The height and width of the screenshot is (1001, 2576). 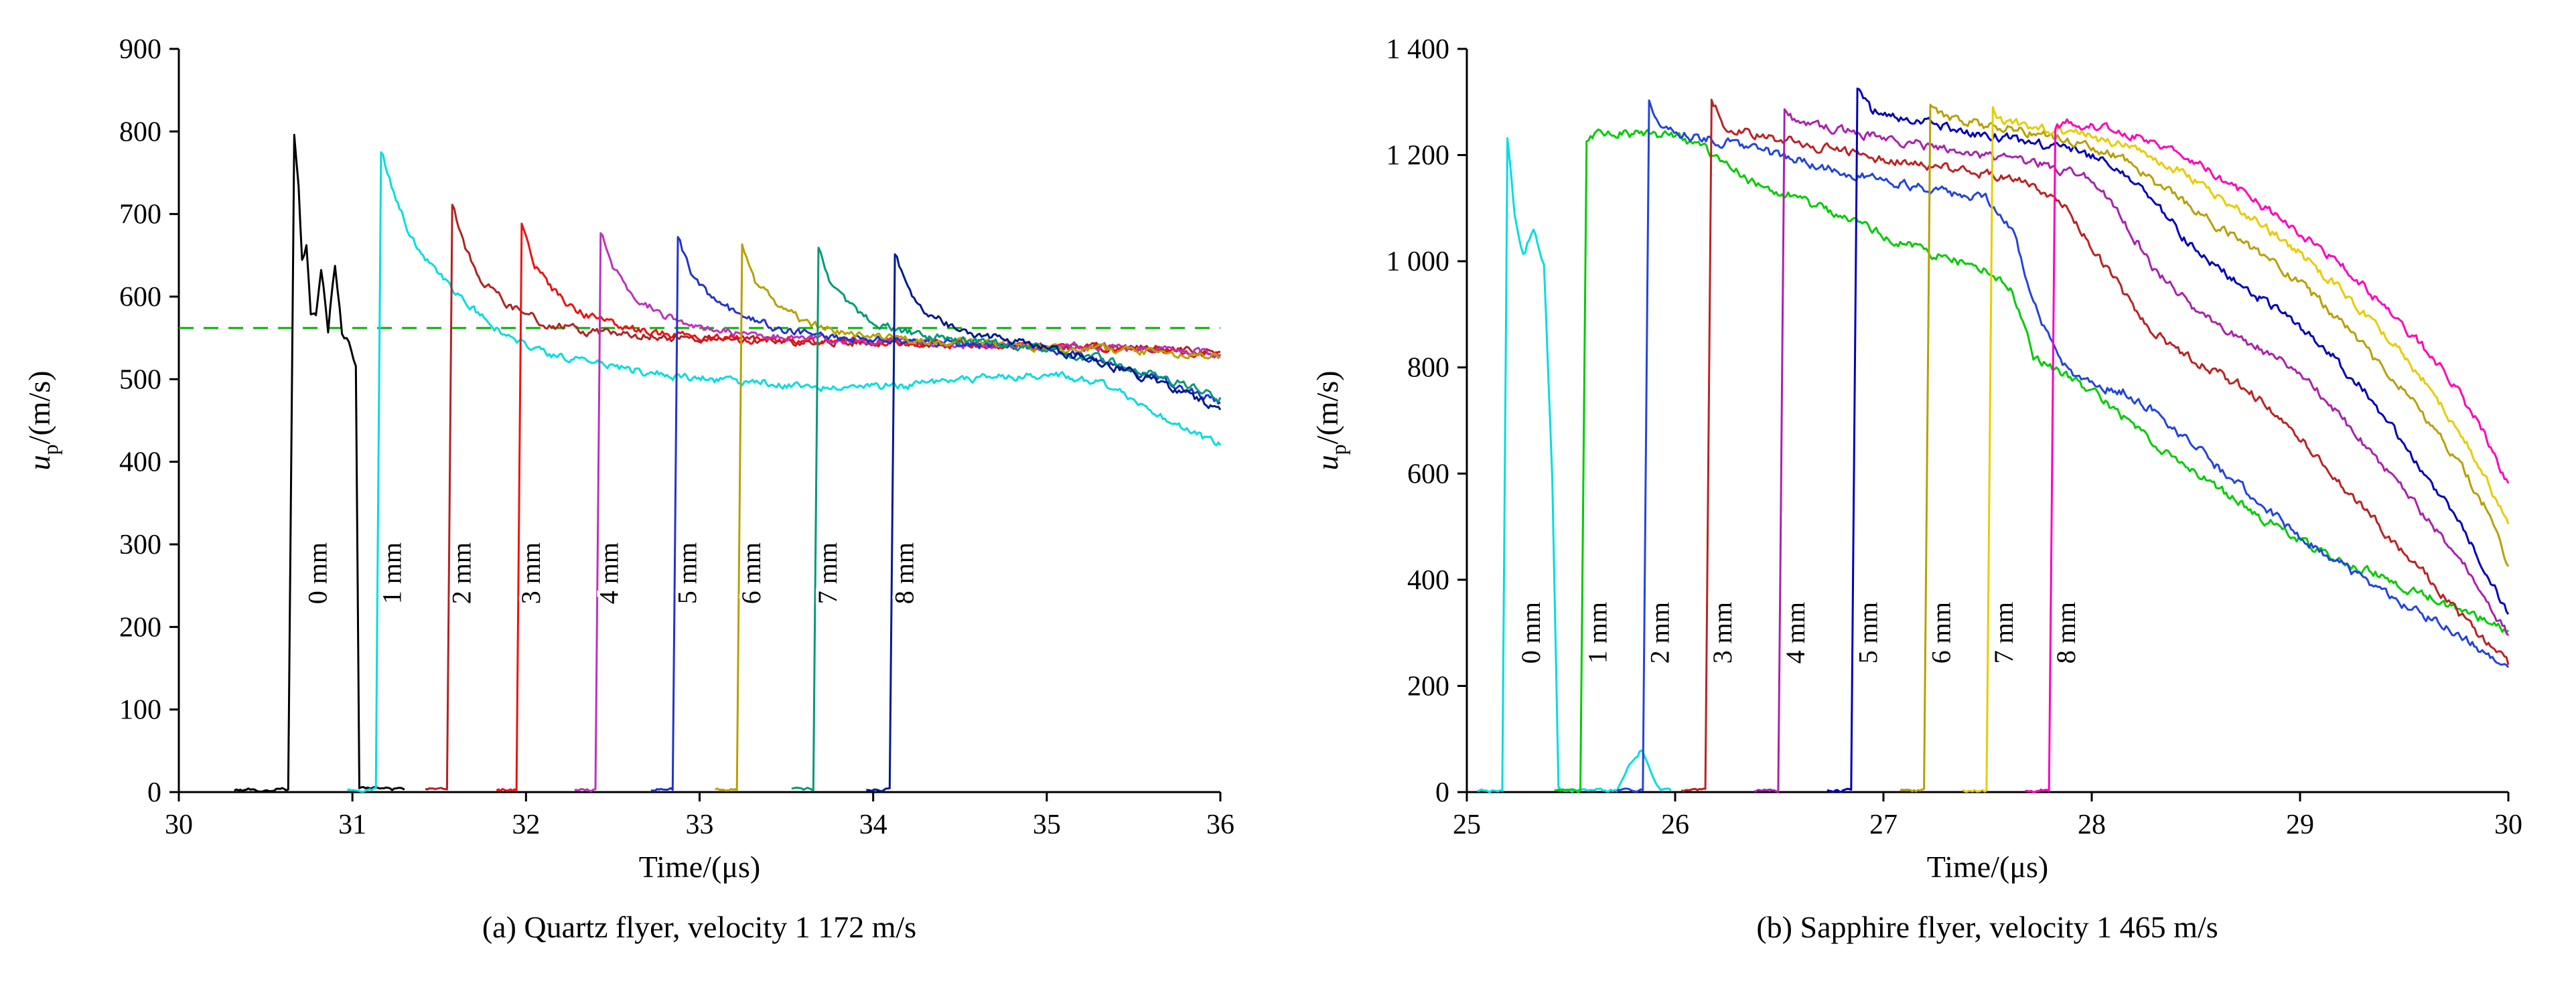 I want to click on svg-text: 25, so click(x=1467, y=825).